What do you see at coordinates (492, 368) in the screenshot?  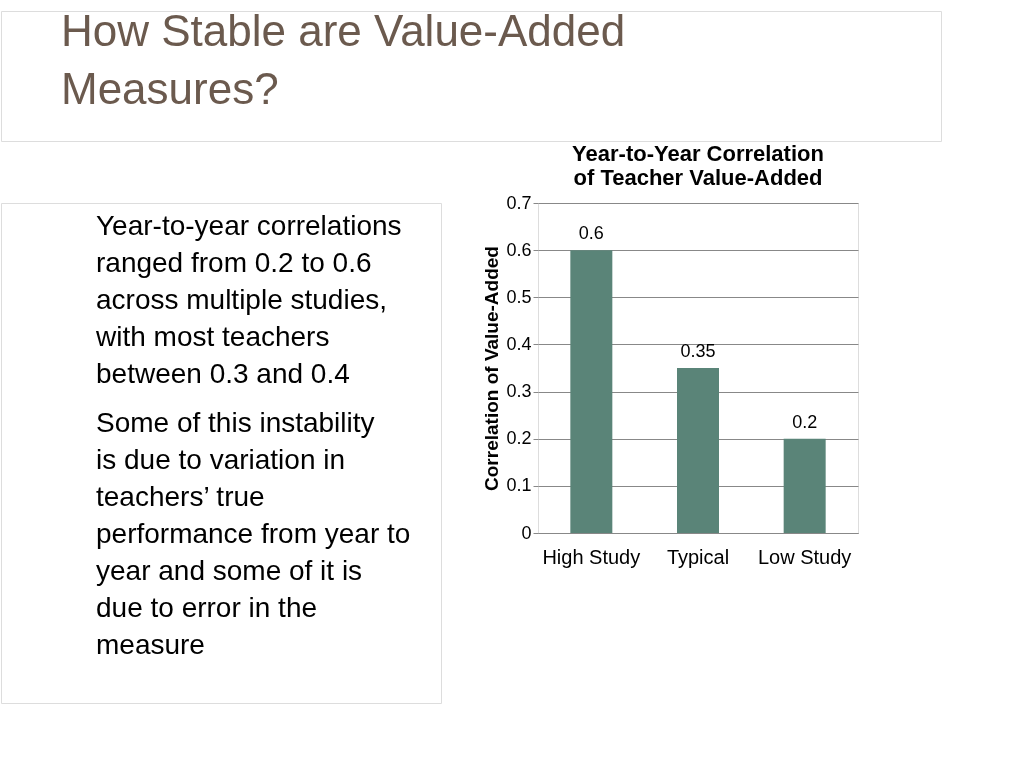 I see `y-axis-title: Correlation of Value-Added` at bounding box center [492, 368].